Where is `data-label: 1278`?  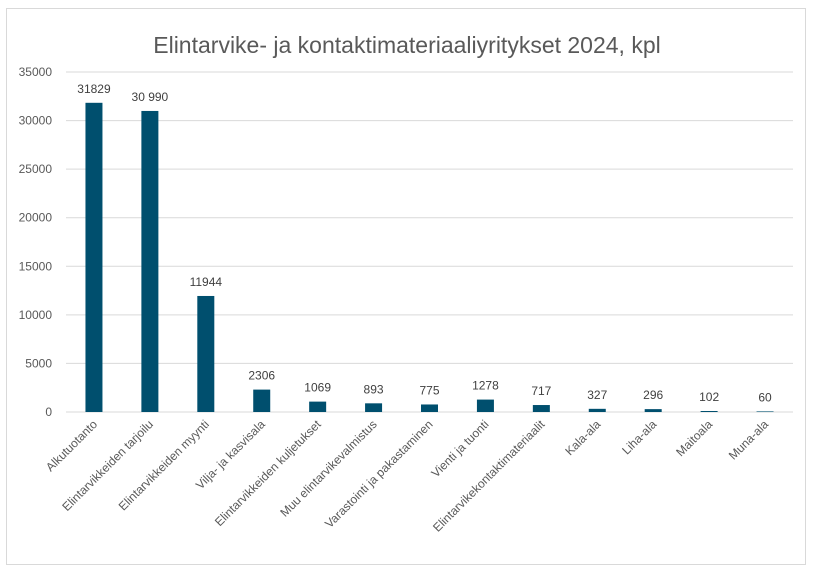
data-label: 1278 is located at coordinates (485, 386).